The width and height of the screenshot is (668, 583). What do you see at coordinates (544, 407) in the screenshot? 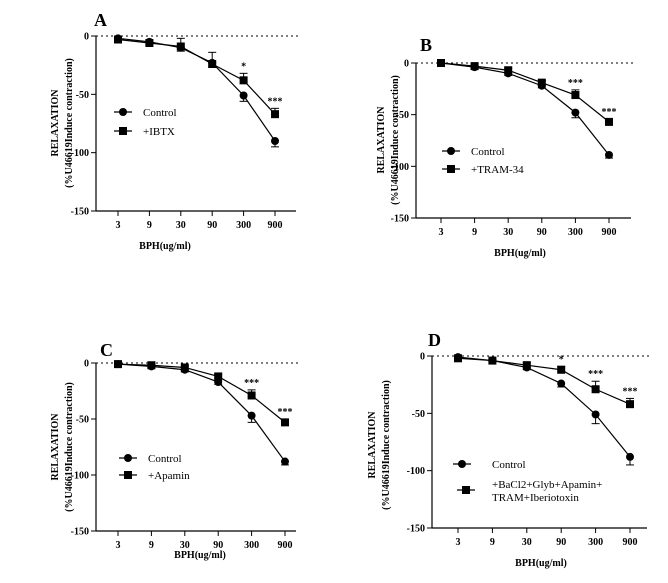
I see `series-line-circle` at bounding box center [544, 407].